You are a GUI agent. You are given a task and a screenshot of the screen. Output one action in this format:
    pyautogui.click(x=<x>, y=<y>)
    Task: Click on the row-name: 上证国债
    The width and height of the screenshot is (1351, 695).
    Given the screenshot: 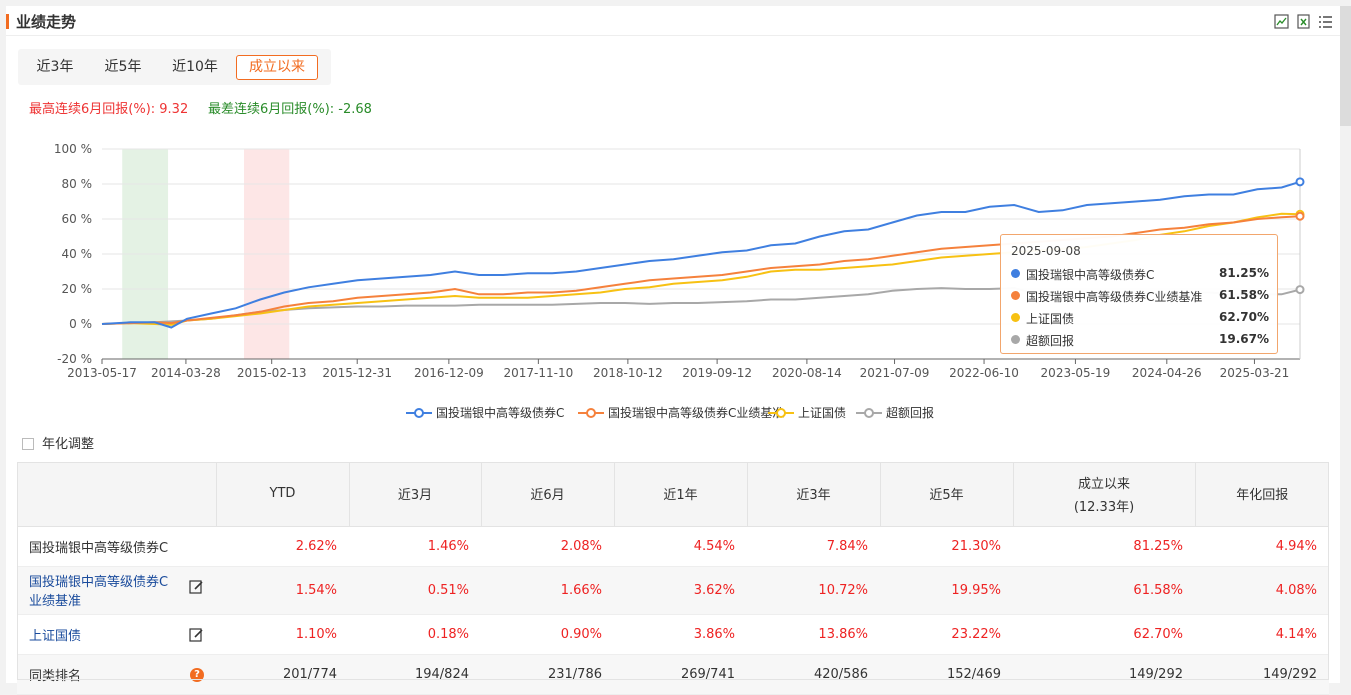 What is the action you would take?
    pyautogui.click(x=55, y=636)
    